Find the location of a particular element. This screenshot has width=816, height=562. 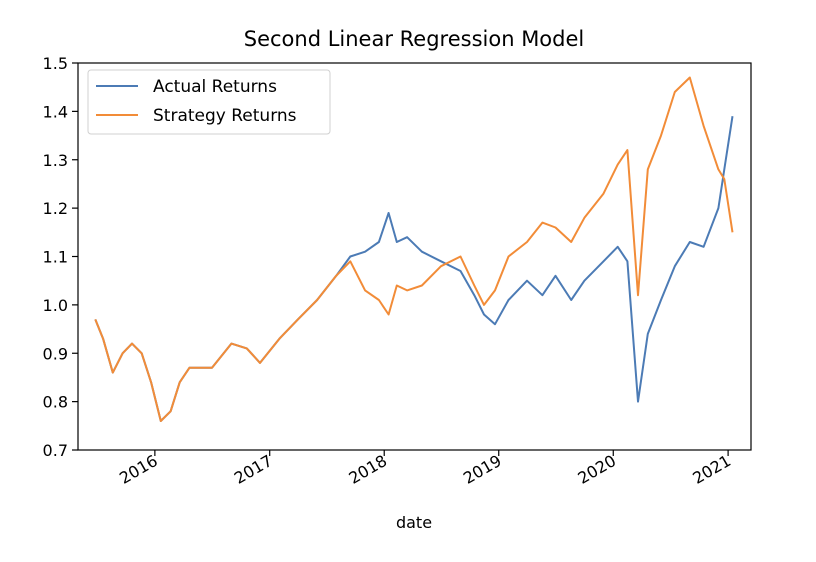

legend-entry-label: Actual Returns is located at coordinates (215, 87).